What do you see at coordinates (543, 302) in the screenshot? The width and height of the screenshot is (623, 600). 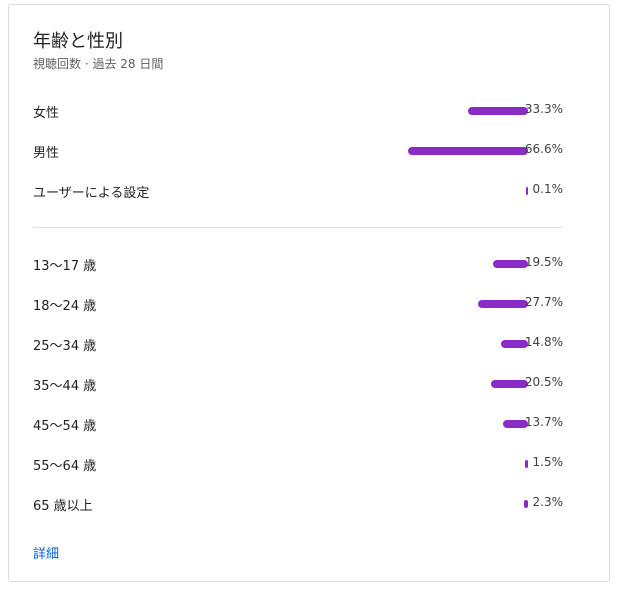 I see `age-percent: 27.7%` at bounding box center [543, 302].